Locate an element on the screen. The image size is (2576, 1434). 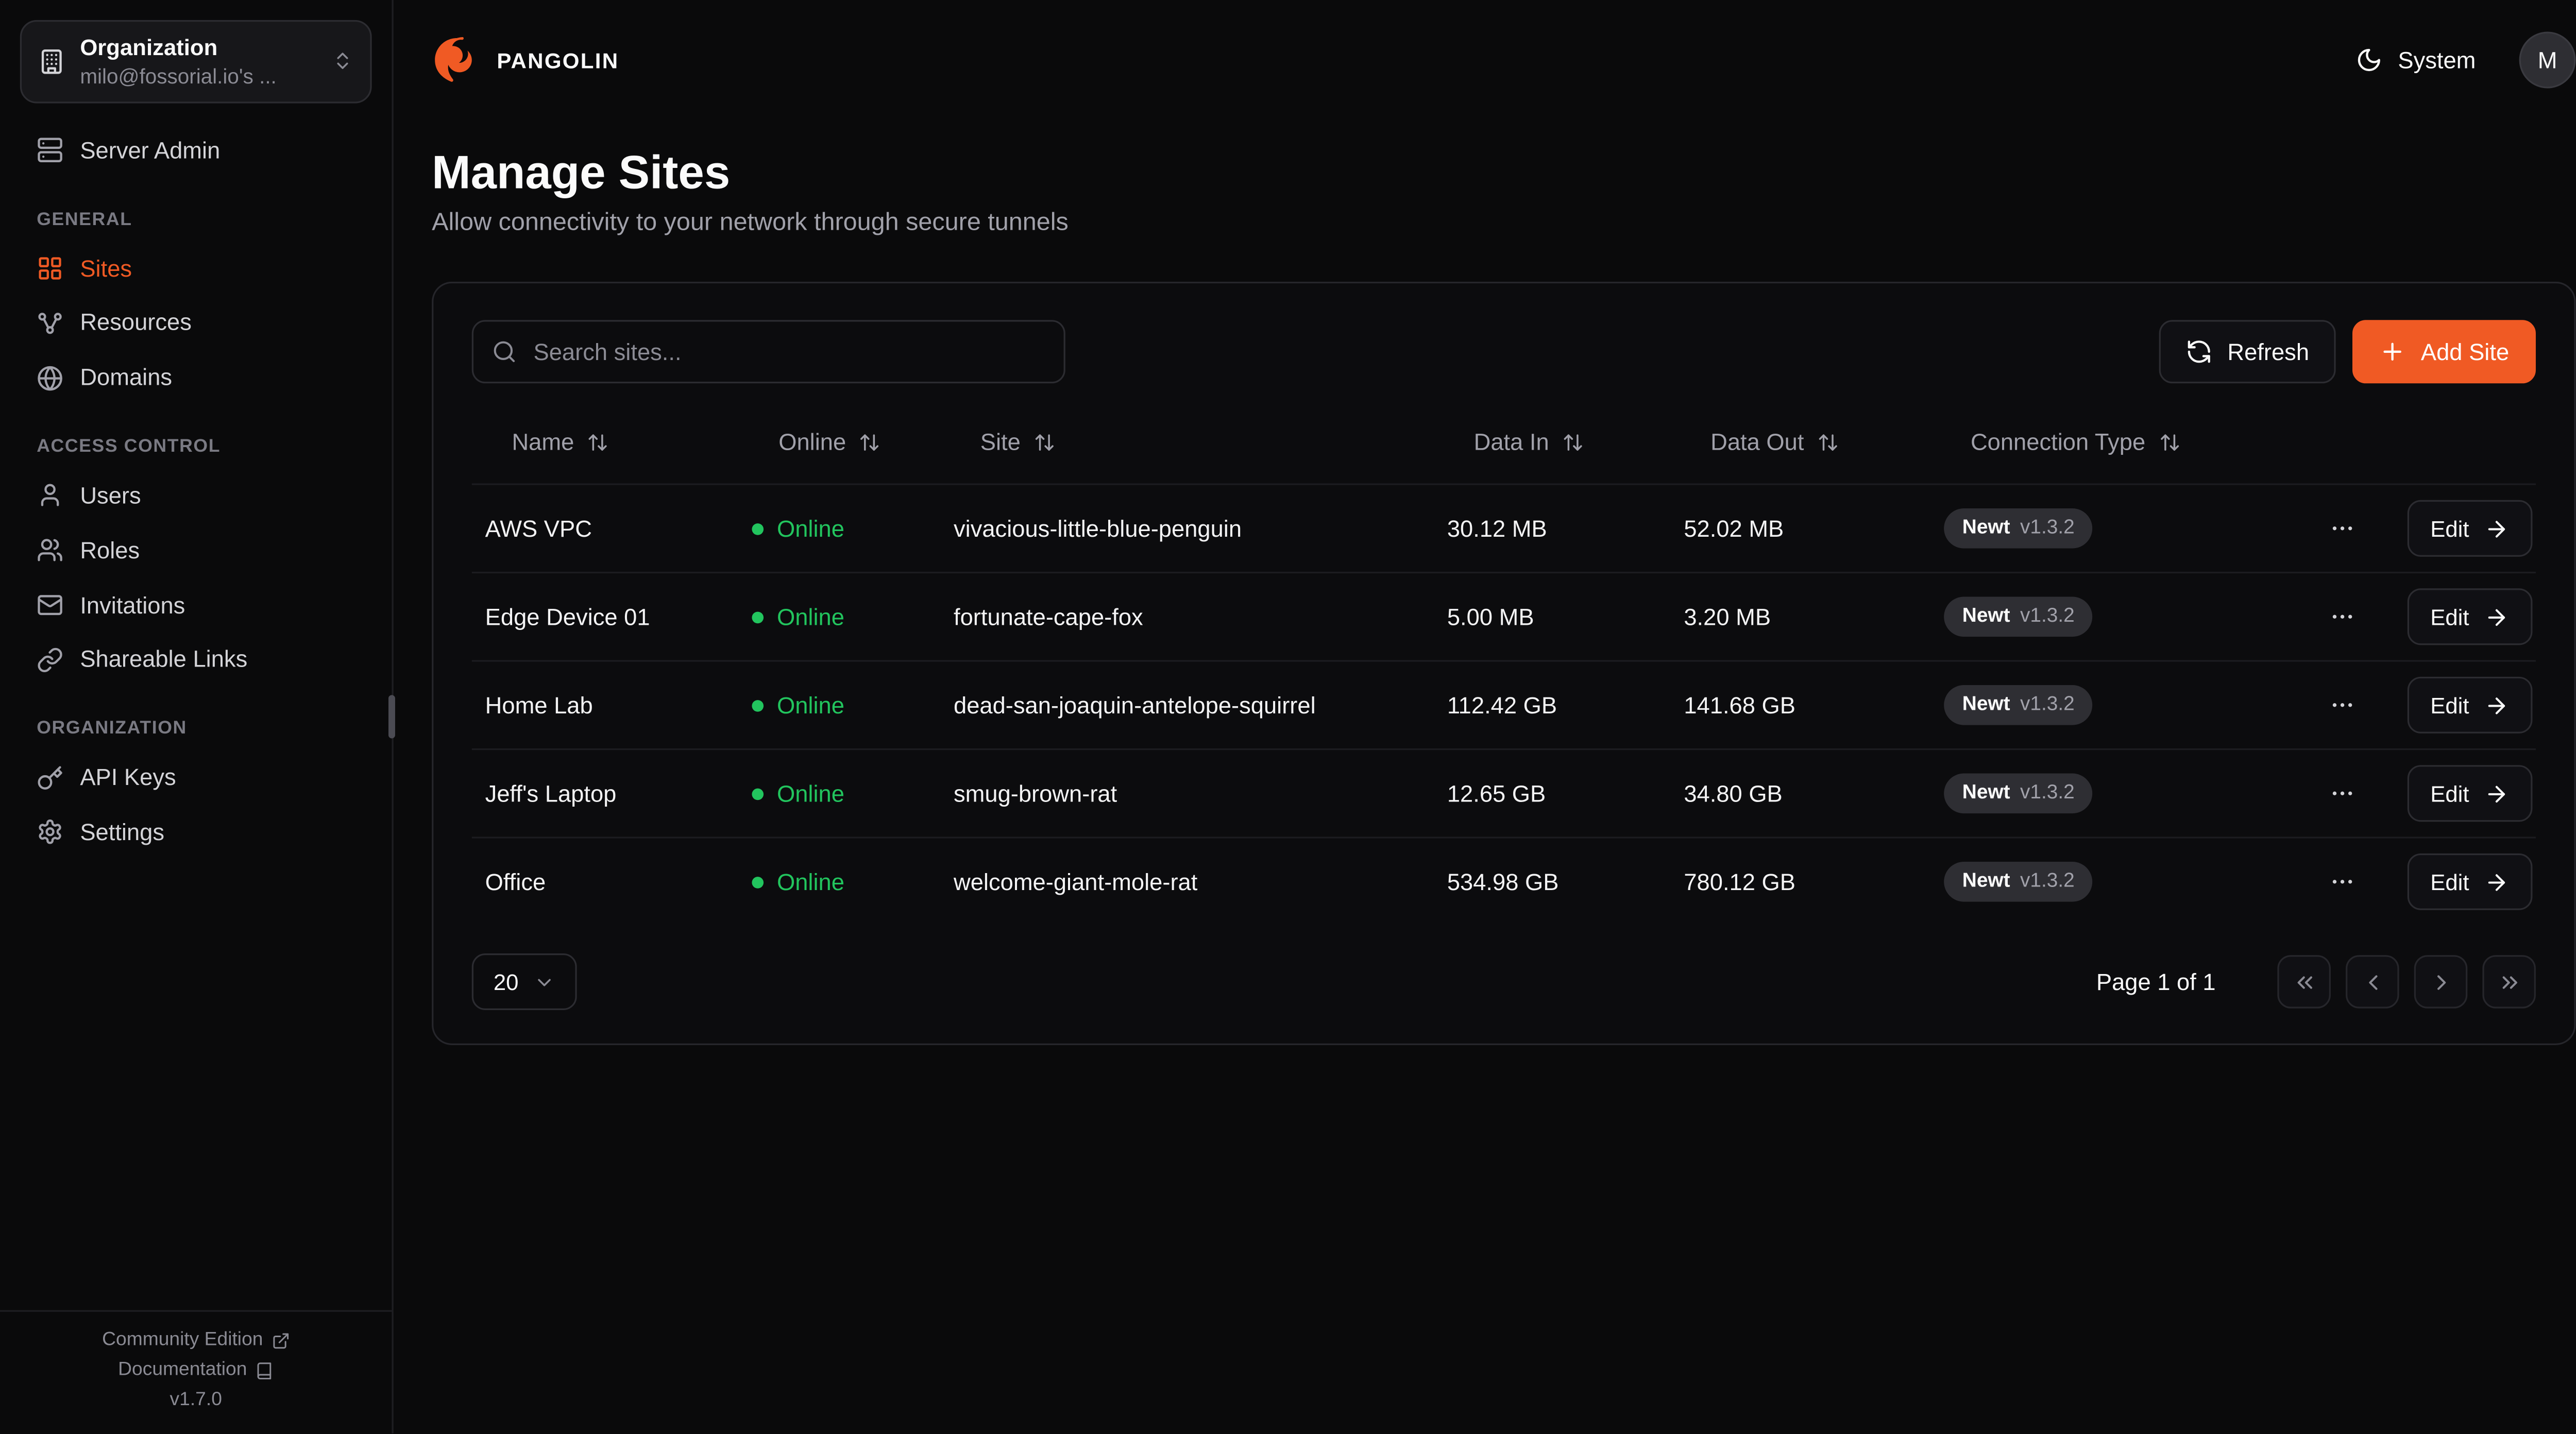
version-label: v1.7.0 is located at coordinates (196, 1401).